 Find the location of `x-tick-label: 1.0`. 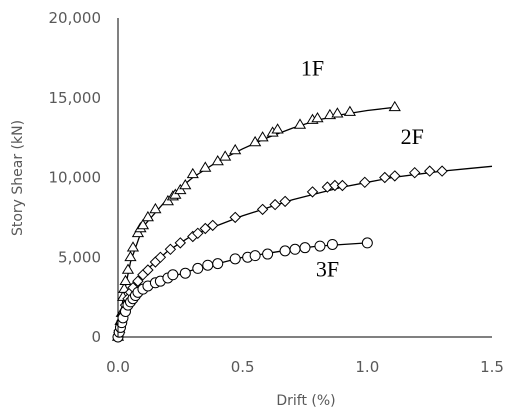

x-tick-label: 1.0 is located at coordinates (367, 367).